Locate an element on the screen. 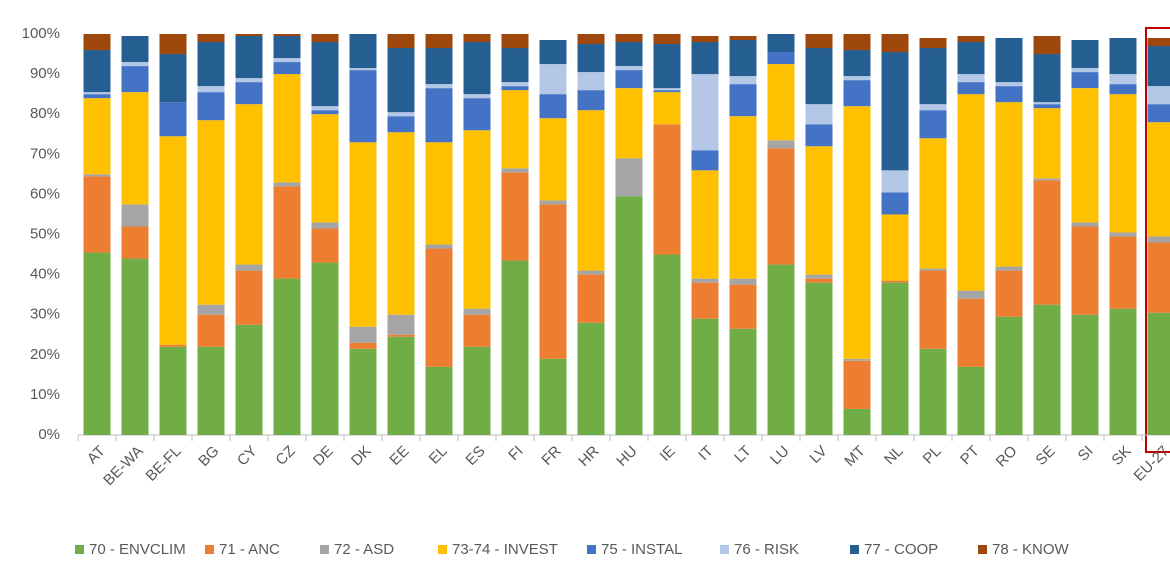 Image resolution: width=1170 pixels, height=565 pixels. x-tick-label: RO is located at coordinates (1007, 457).